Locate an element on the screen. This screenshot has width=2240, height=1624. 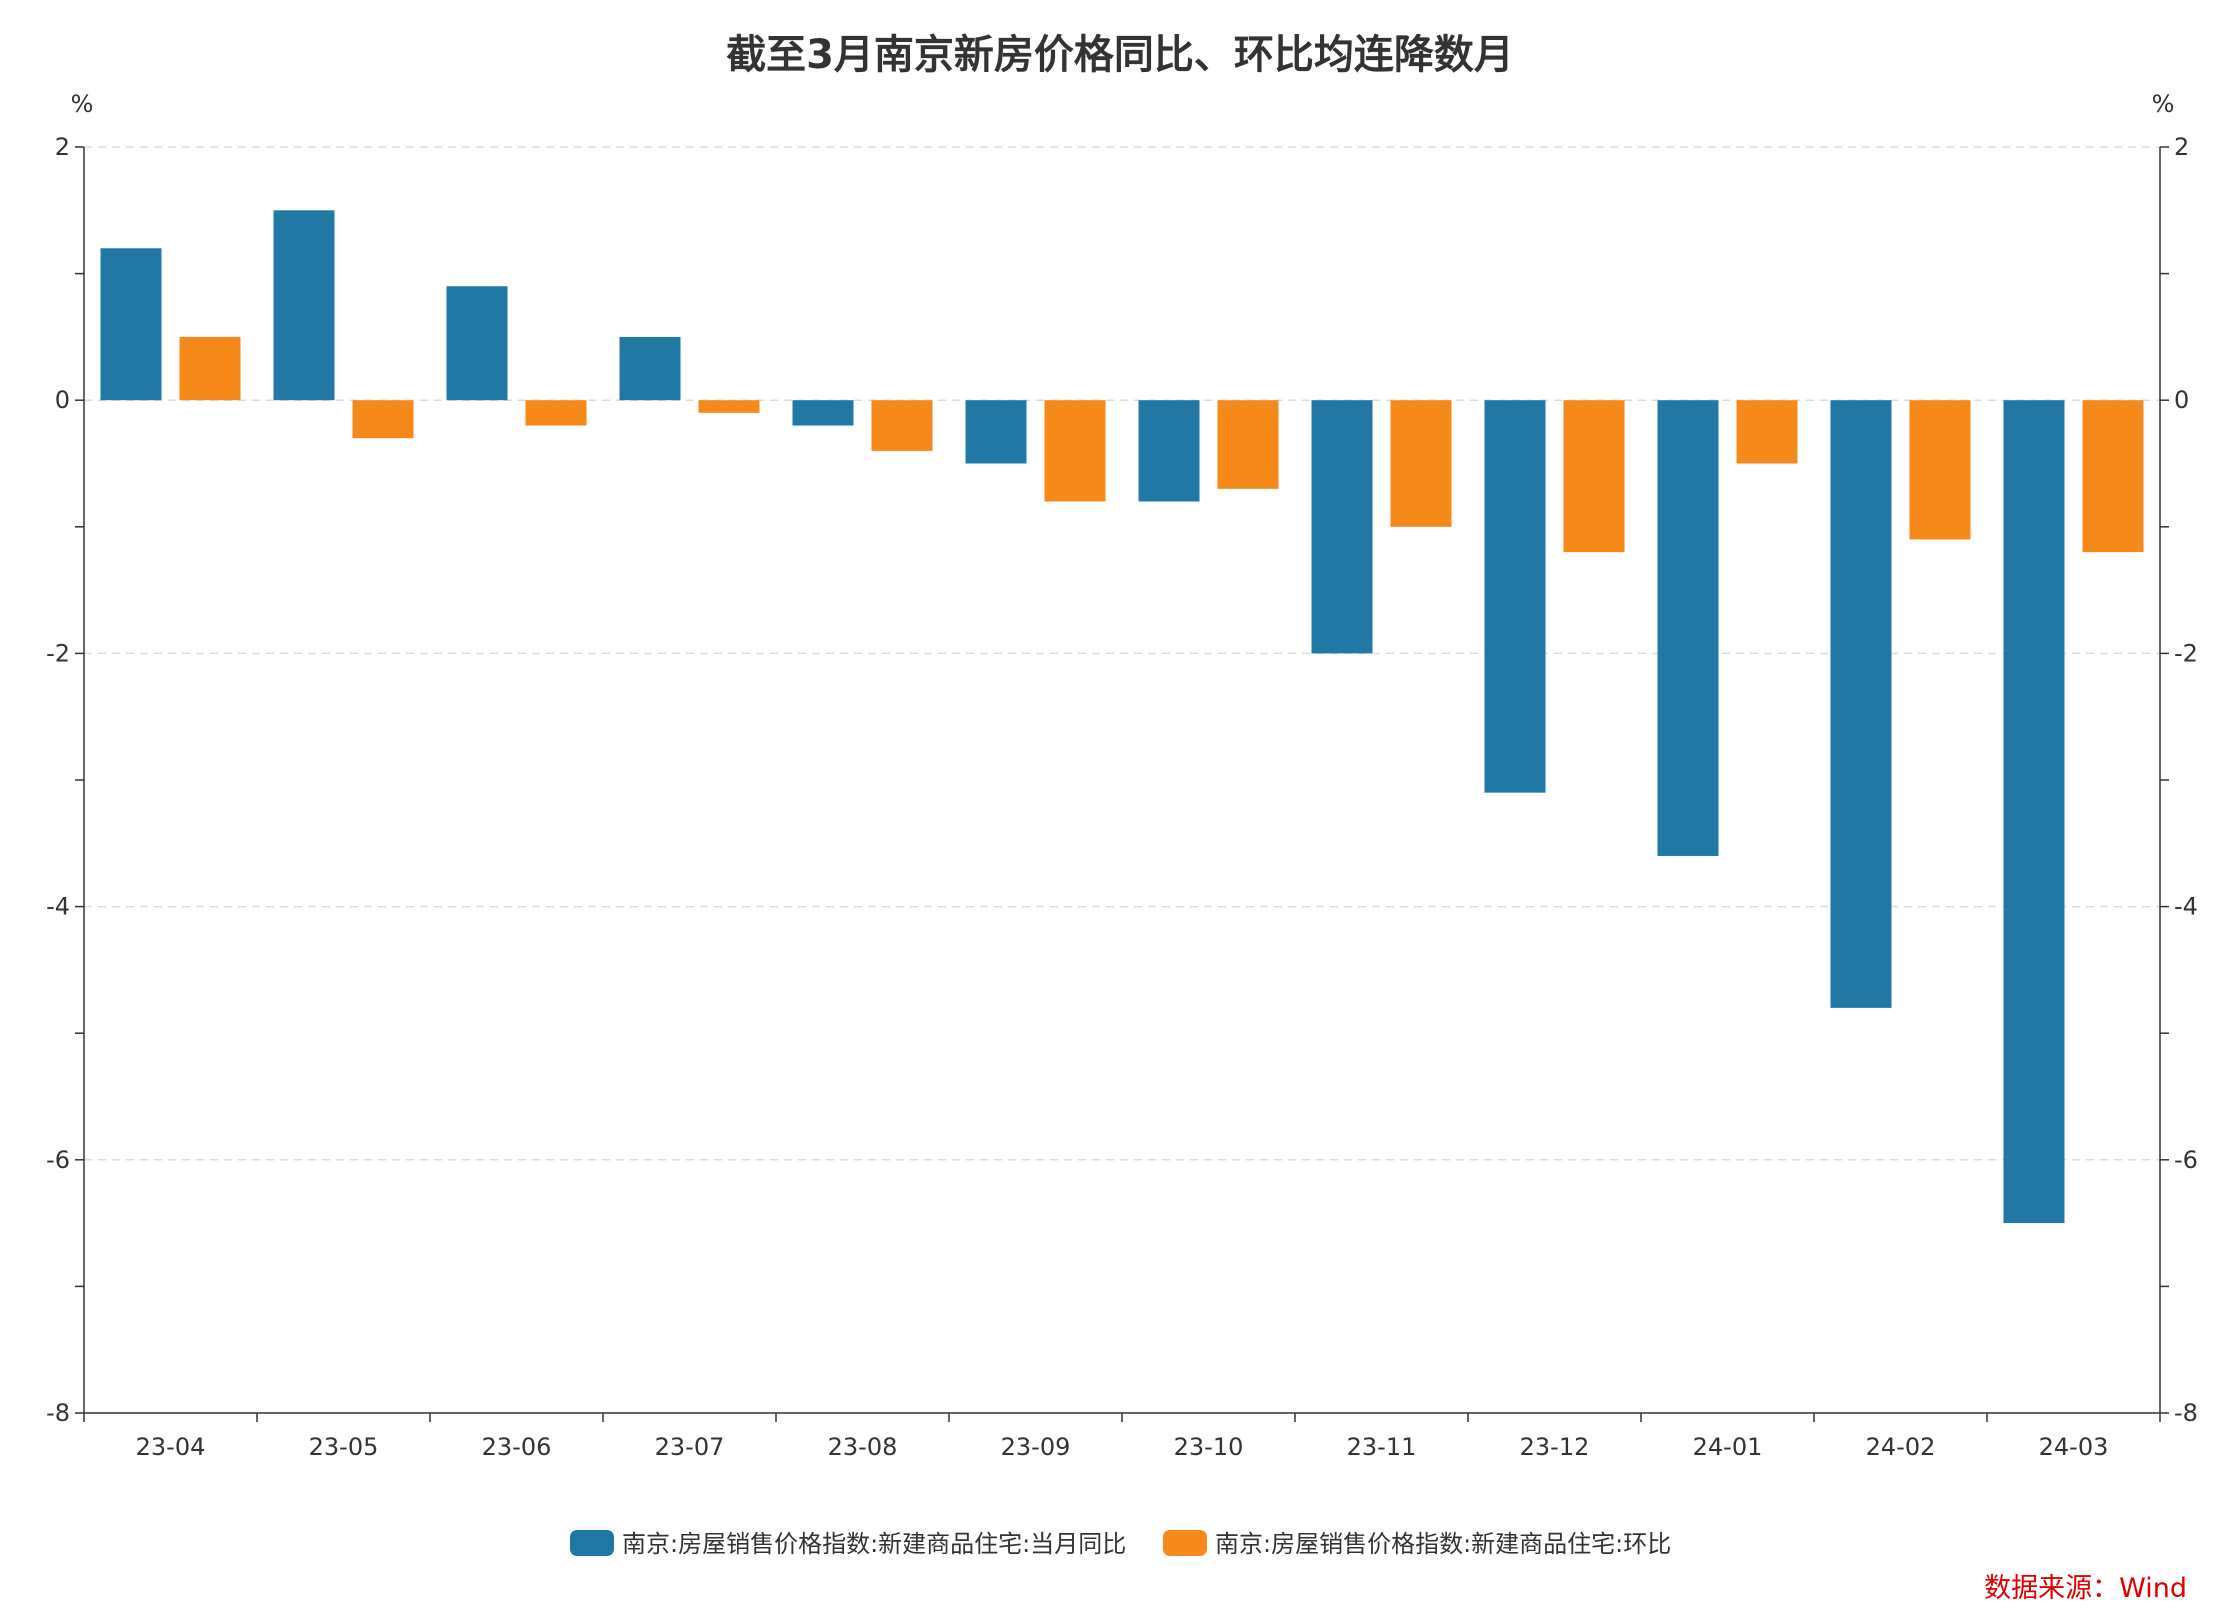
right-axis-tick-label: -4 is located at coordinates (2186, 907).